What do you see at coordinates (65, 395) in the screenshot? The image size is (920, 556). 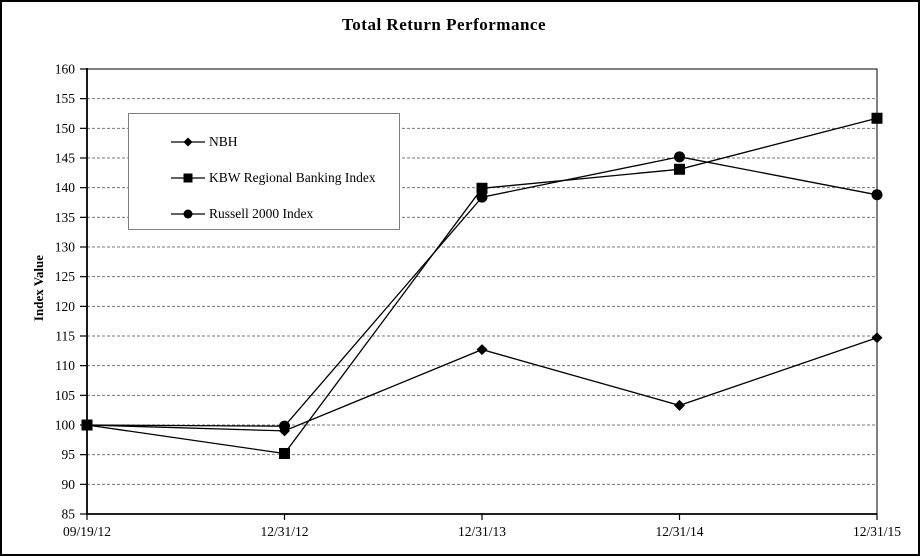 I see `y-tick-label: 105` at bounding box center [65, 395].